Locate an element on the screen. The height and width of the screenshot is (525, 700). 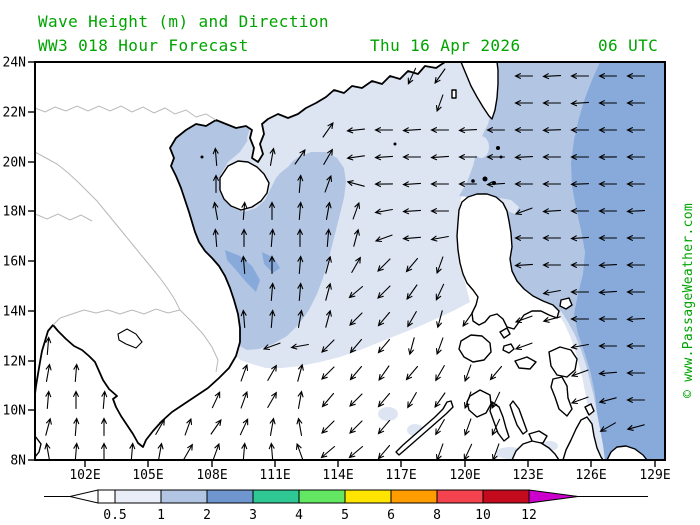
island-babuyan1 is located at coordinates (485, 179).